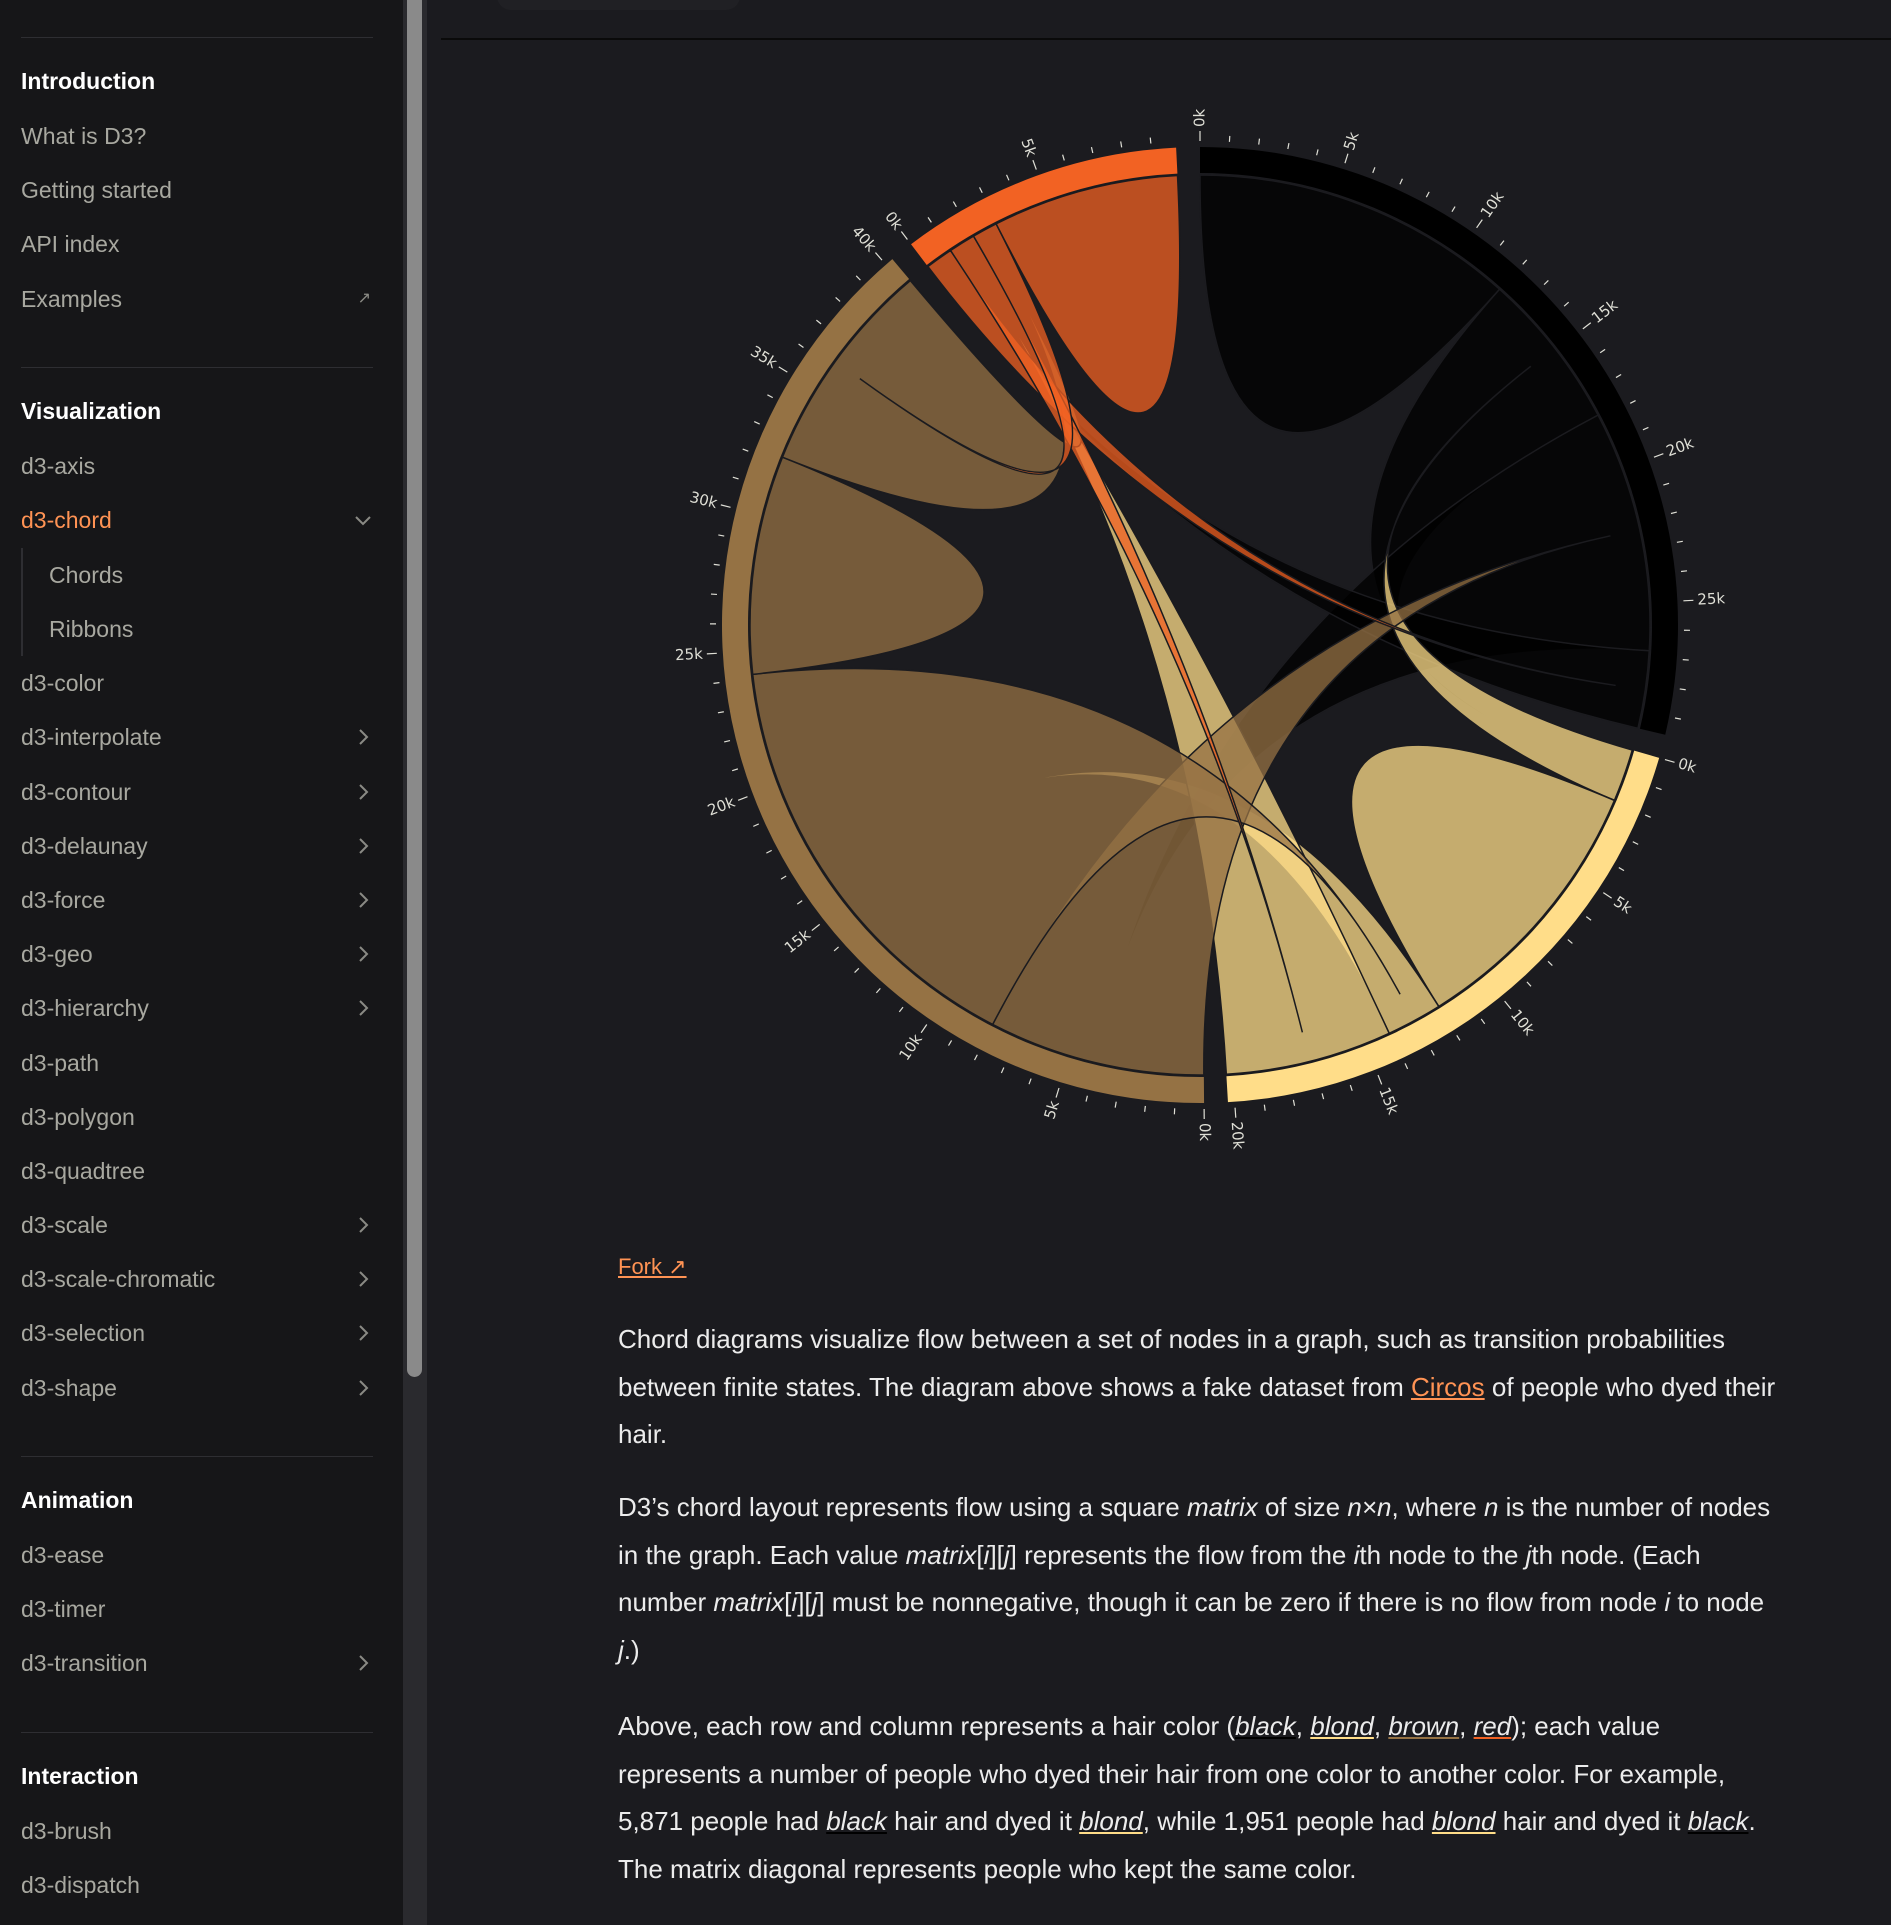  Describe the element at coordinates (1350, 304) in the screenshot. I see `ribbon-black-to-black` at that location.